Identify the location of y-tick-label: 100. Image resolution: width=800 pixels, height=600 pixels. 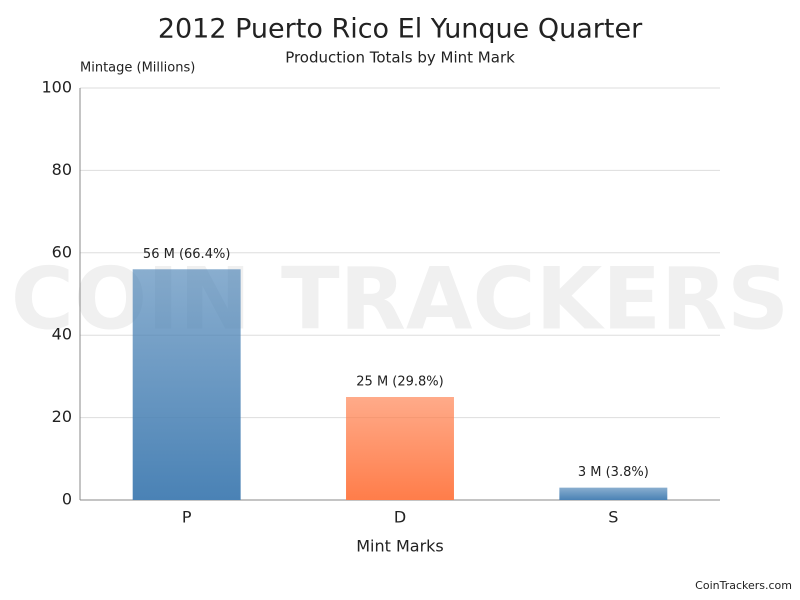
(56, 87).